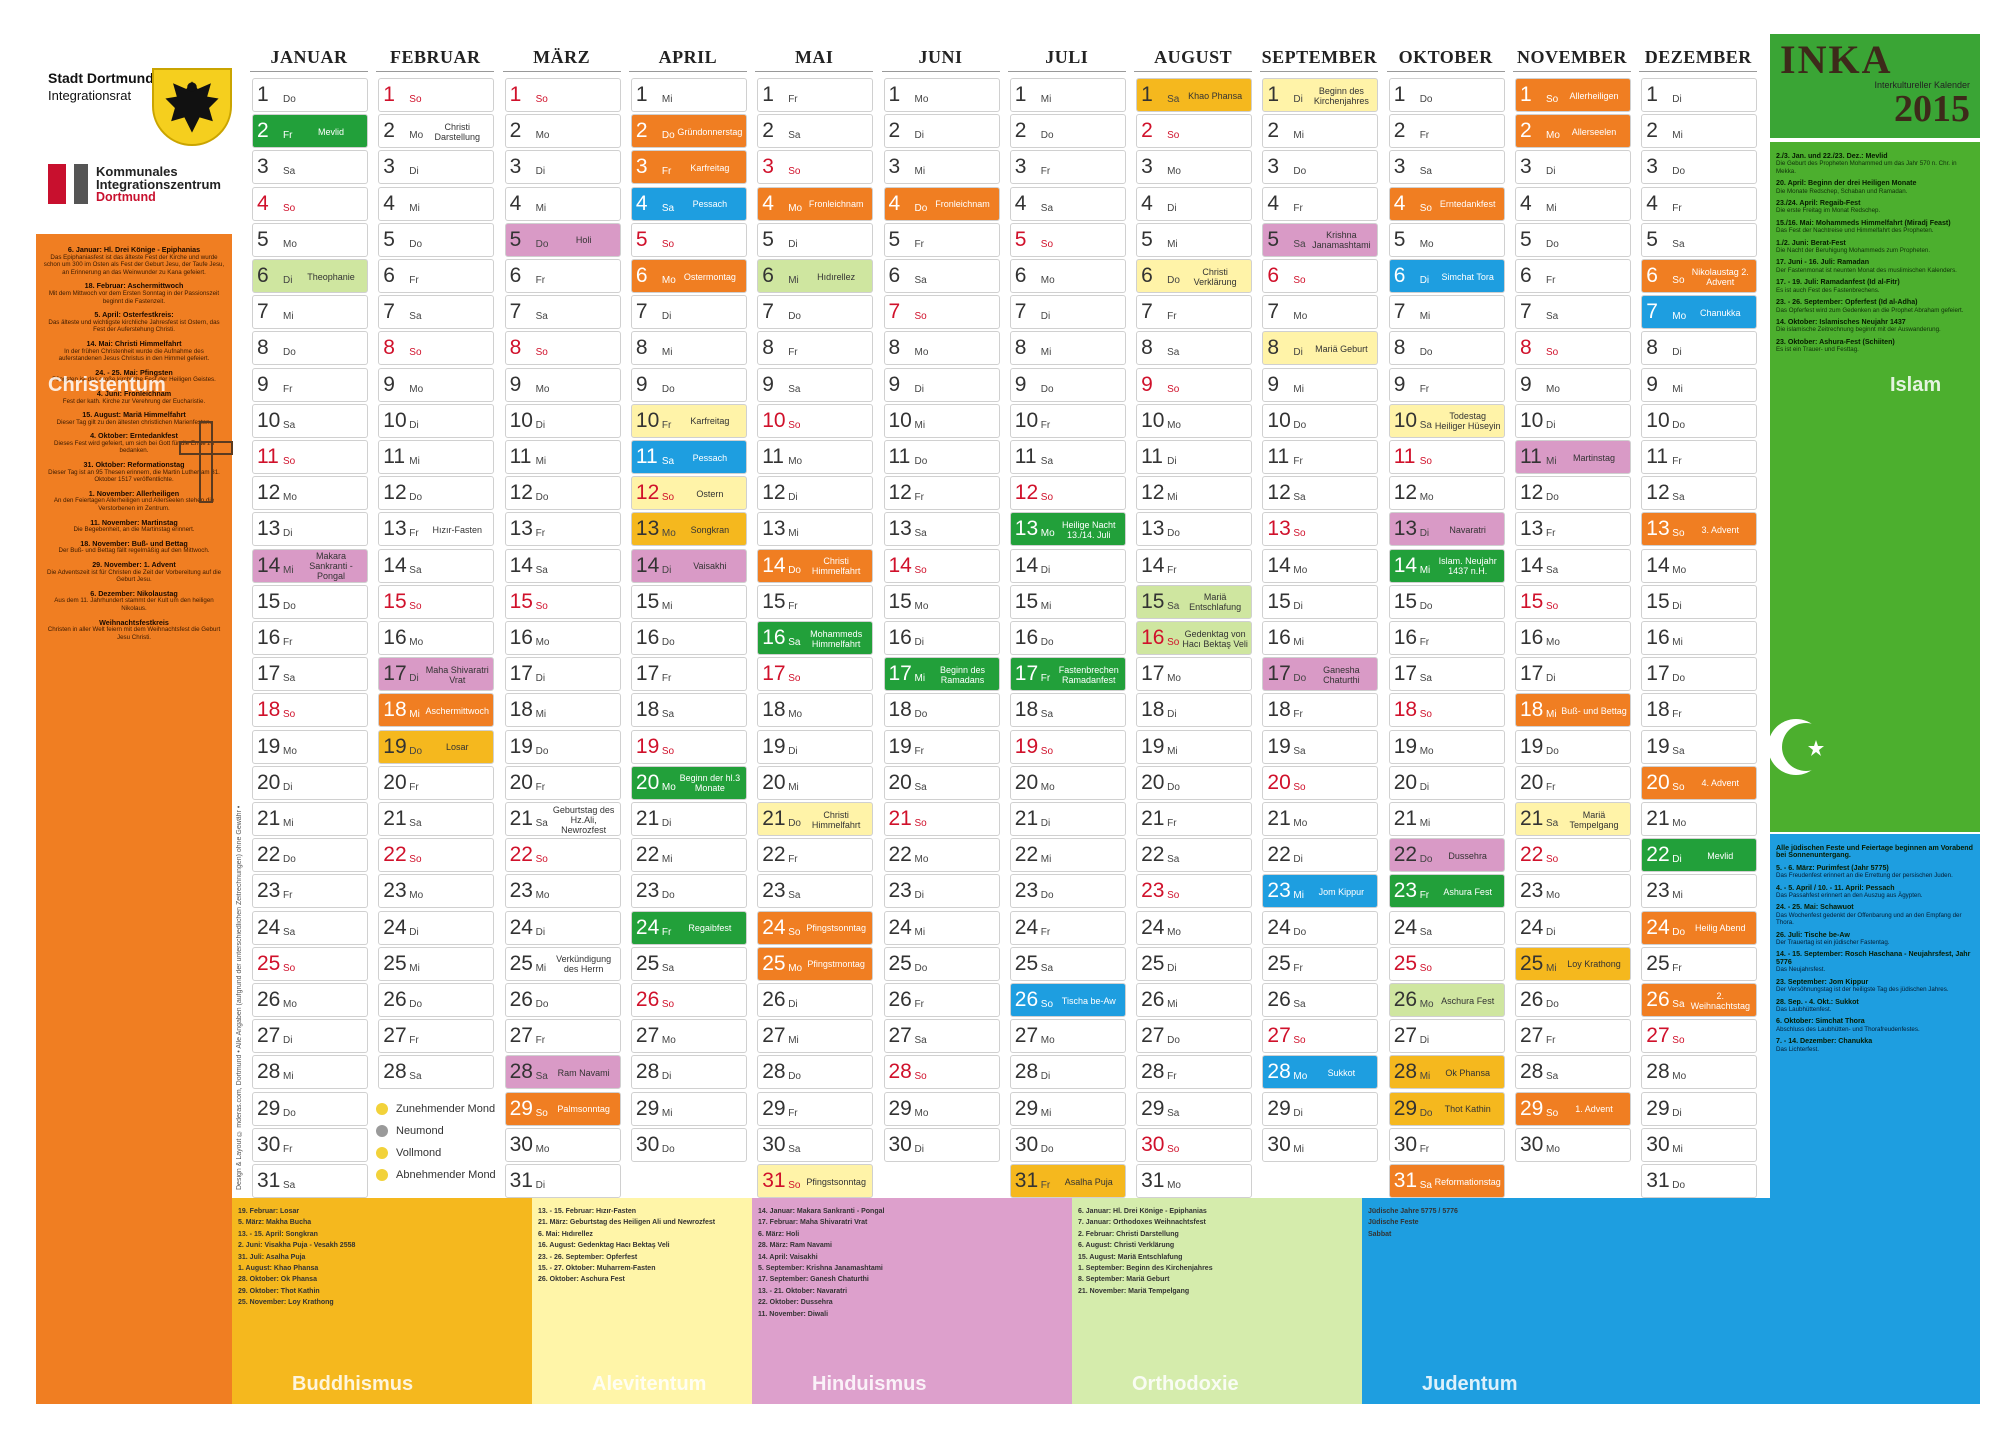  What do you see at coordinates (1194, 312) in the screenshot?
I see `day-cell: 7 Fr` at bounding box center [1194, 312].